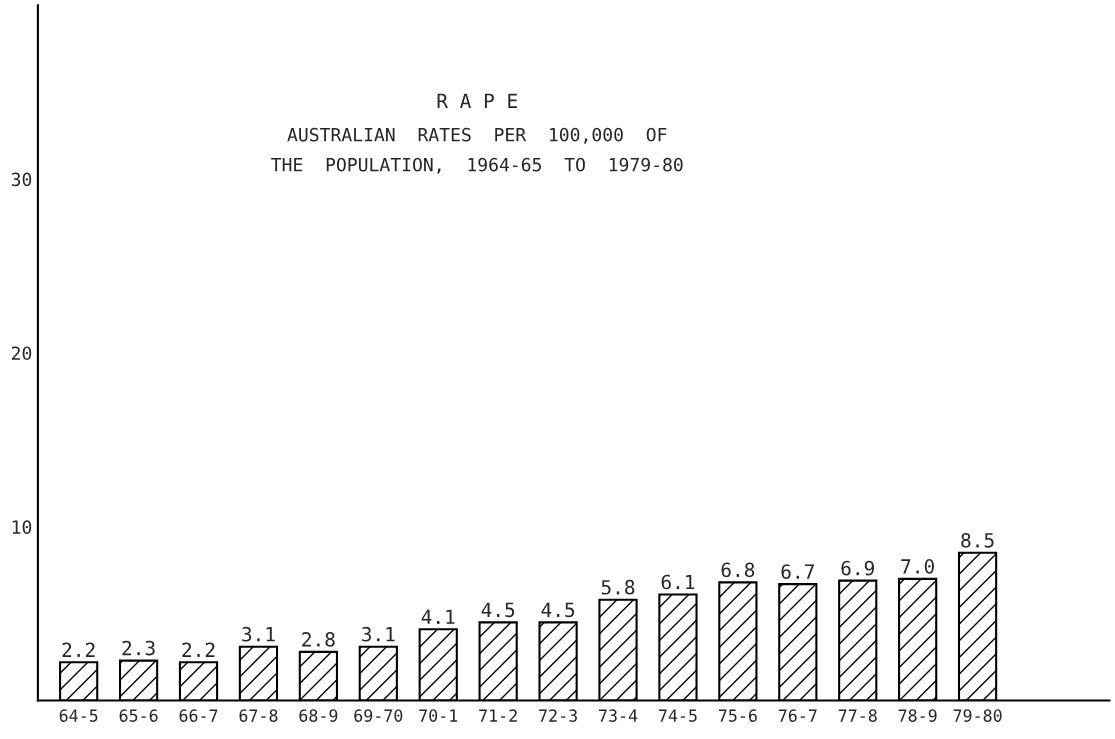 The height and width of the screenshot is (739, 1115). What do you see at coordinates (977, 540) in the screenshot?
I see `data-label: 8.5` at bounding box center [977, 540].